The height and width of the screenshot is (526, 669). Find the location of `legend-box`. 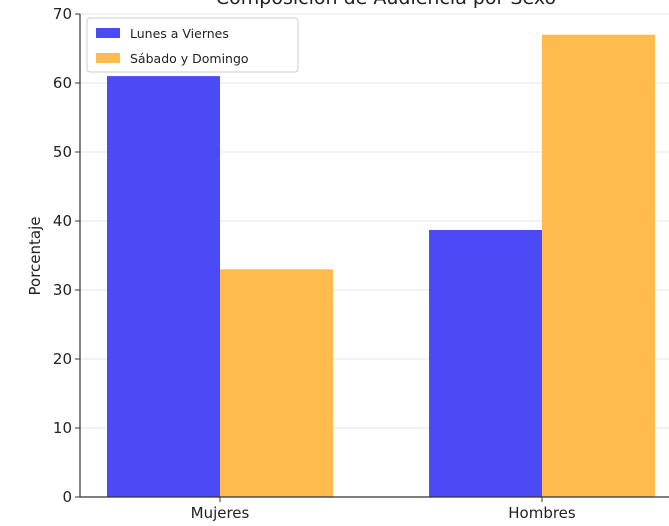

legend-box is located at coordinates (192, 45).